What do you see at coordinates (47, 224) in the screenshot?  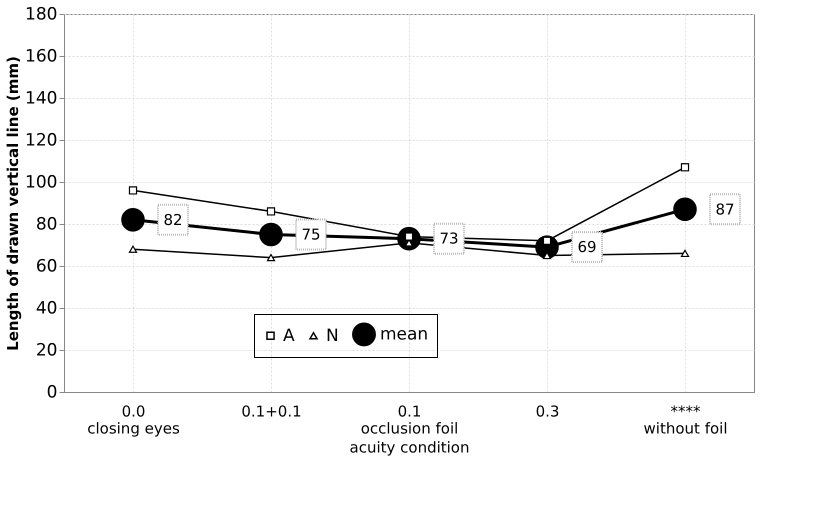 I see `y-tick-label: 80` at bounding box center [47, 224].